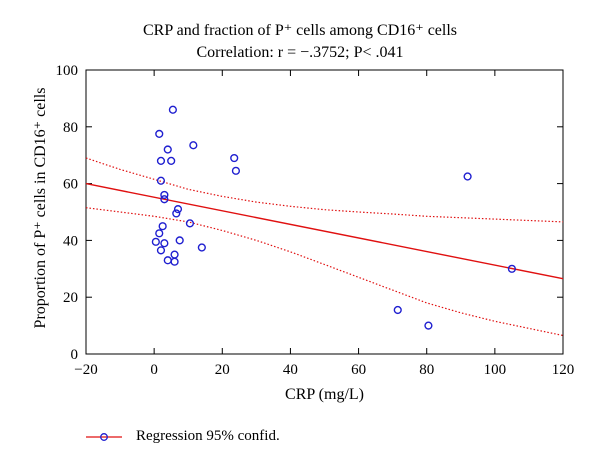  I want to click on y-tick-label: 20, so click(70, 298).